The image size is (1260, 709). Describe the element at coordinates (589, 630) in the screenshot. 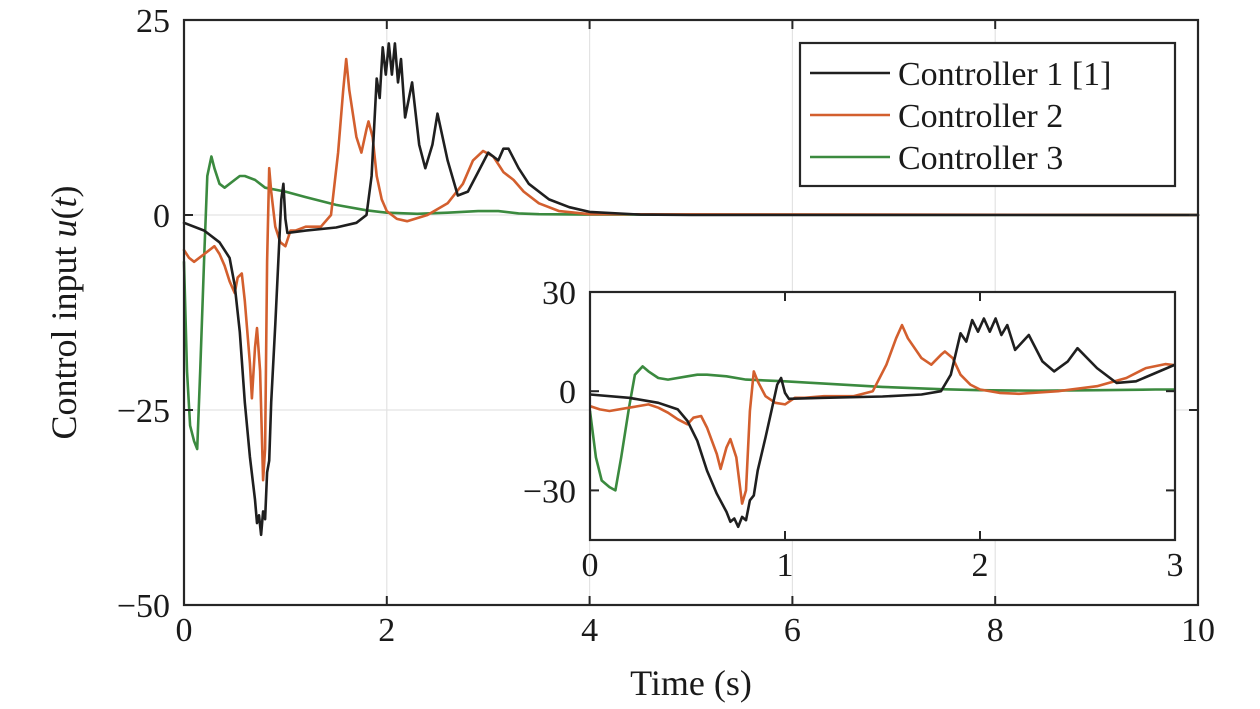

I see `x-tick-label: 4` at that location.